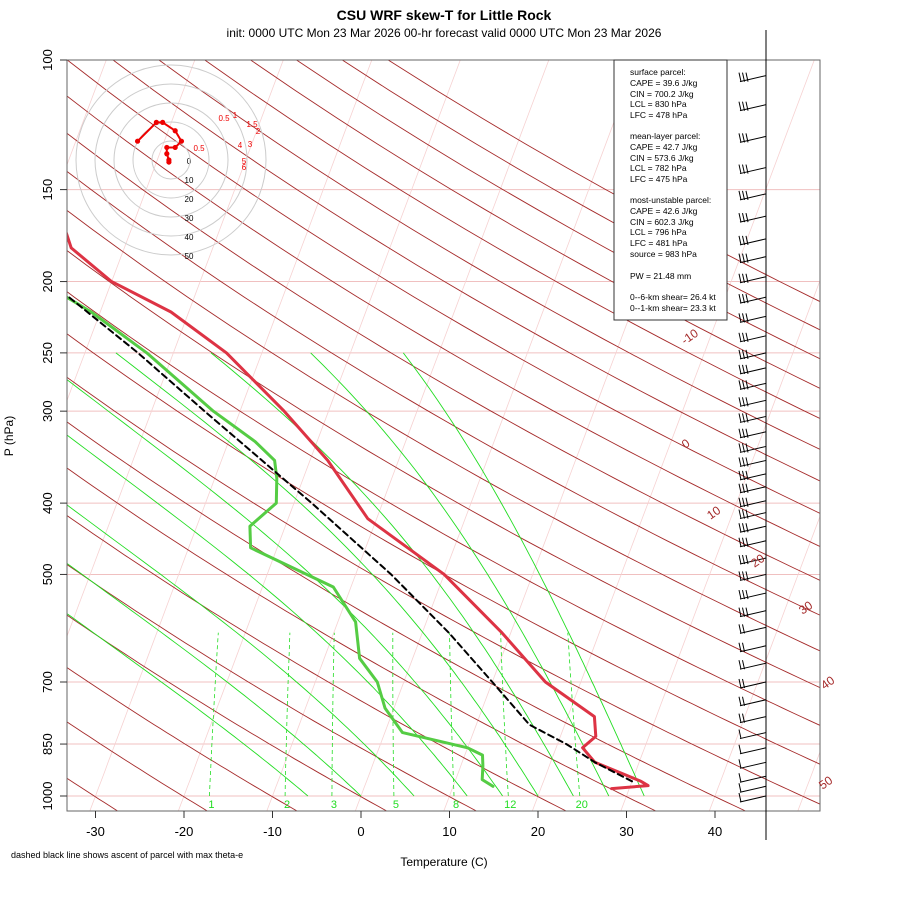 This screenshot has width=900, height=900. Describe the element at coordinates (538, 831) in the screenshot. I see `x-tick-label: 20` at that location.